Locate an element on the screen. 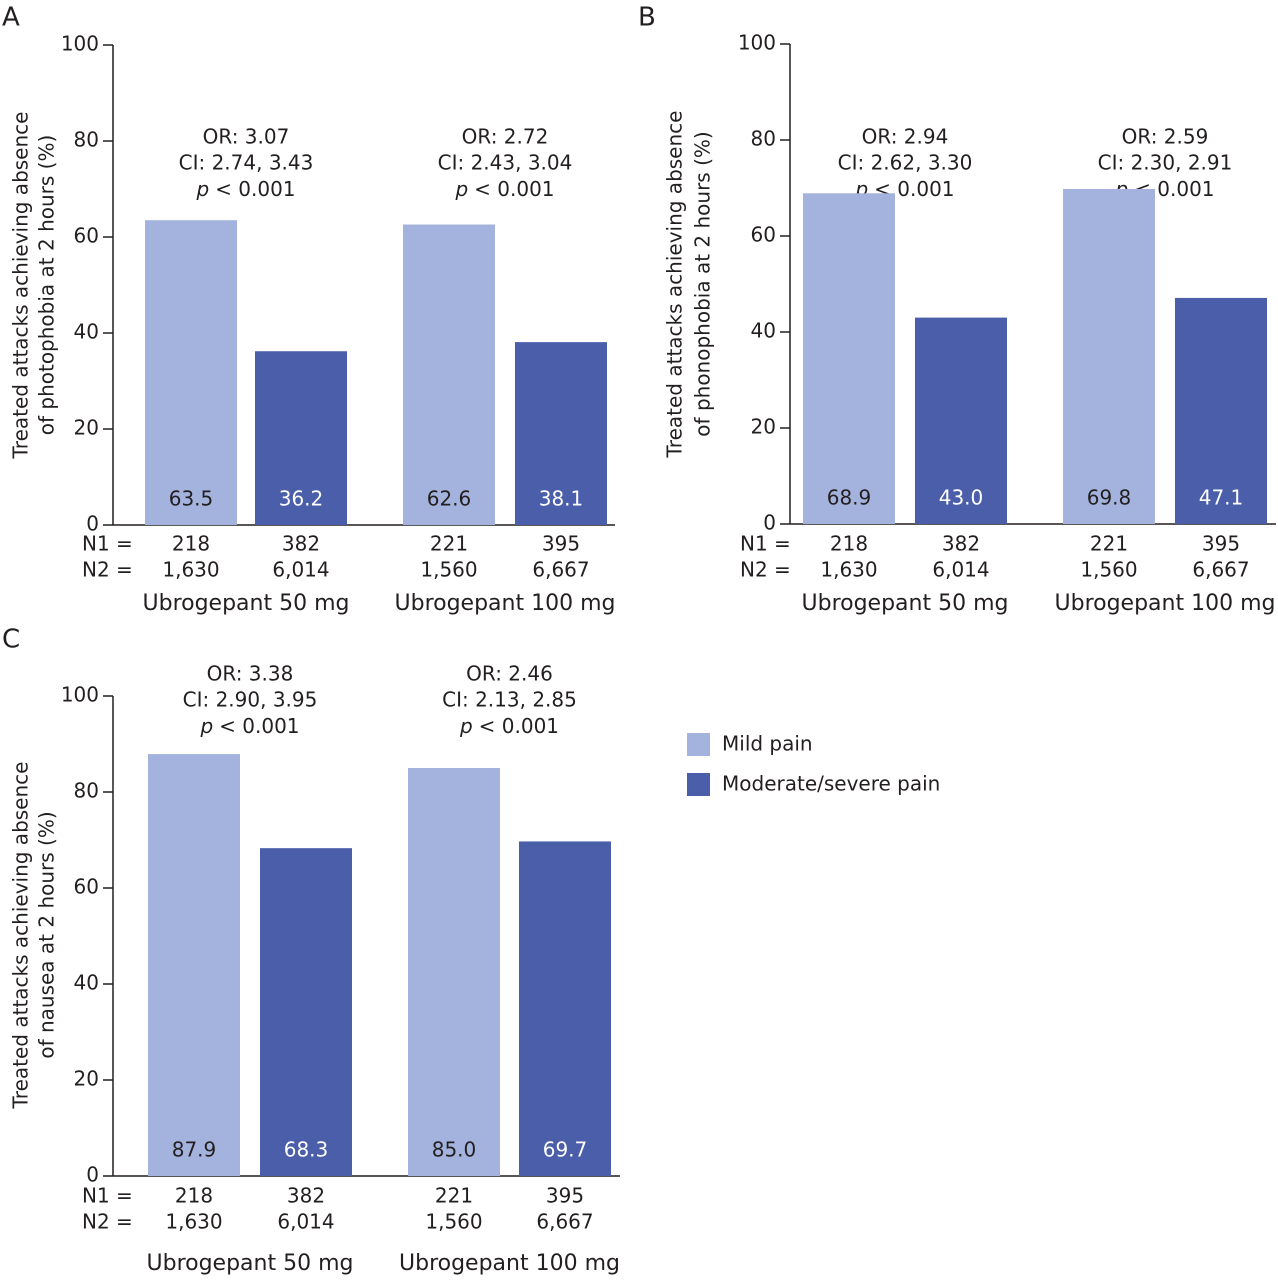 The height and width of the screenshot is (1280, 1278). confidence-interval: CI: 2.90, 3.95 is located at coordinates (250, 700).